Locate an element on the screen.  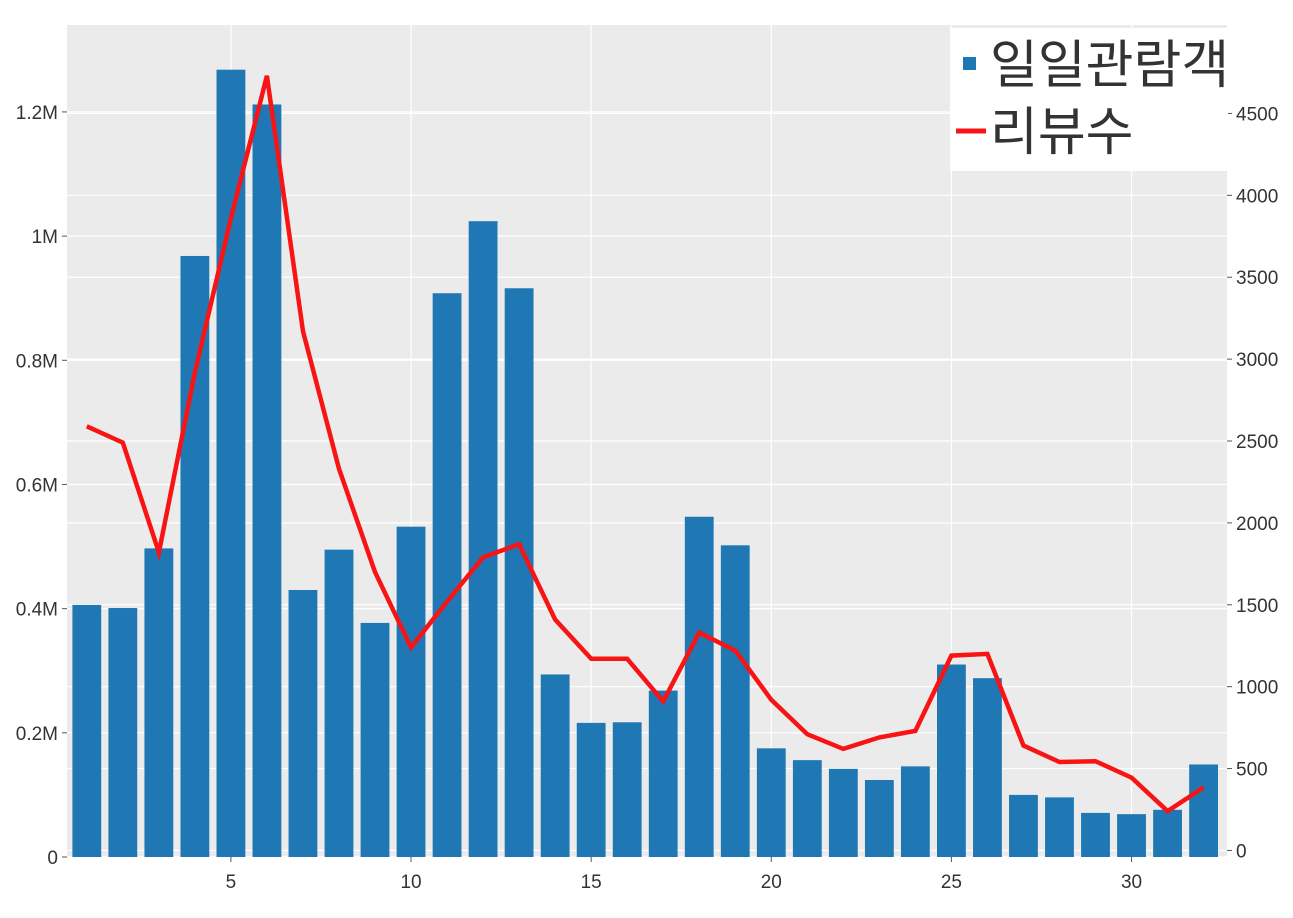
legend-box is located at coordinates (1089, 99).